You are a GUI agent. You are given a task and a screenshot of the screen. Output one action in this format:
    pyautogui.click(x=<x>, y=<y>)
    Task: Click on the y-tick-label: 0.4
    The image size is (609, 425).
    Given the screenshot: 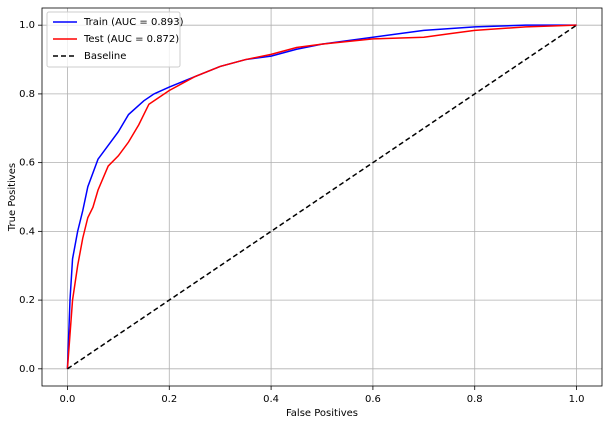 What is the action you would take?
    pyautogui.click(x=27, y=231)
    